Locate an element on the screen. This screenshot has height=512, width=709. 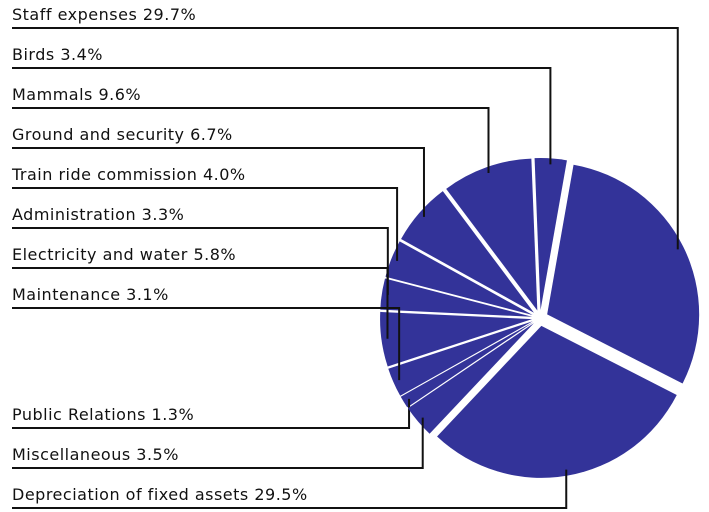
value-label: 29.7% is located at coordinates (169, 14).